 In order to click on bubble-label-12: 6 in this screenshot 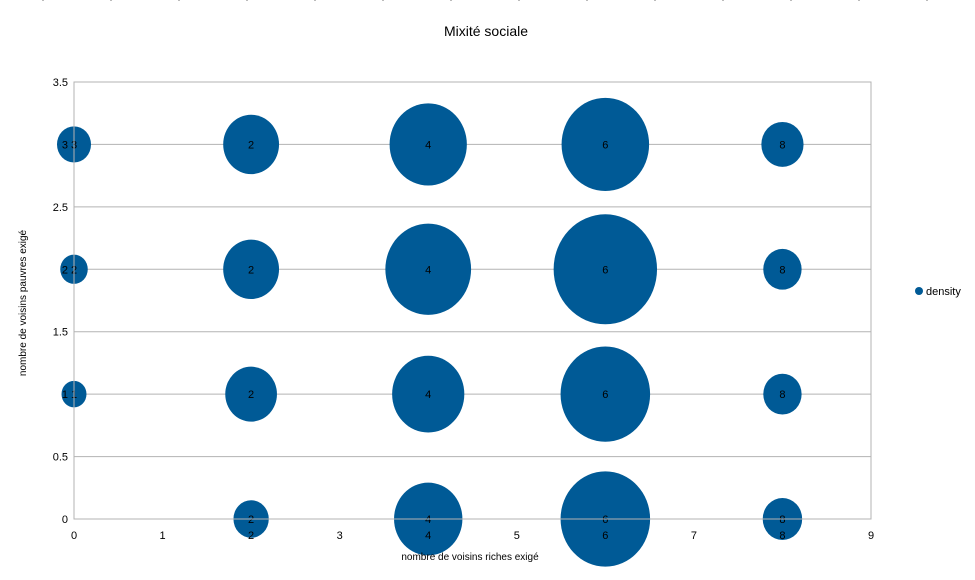, I will do `click(605, 395)`.